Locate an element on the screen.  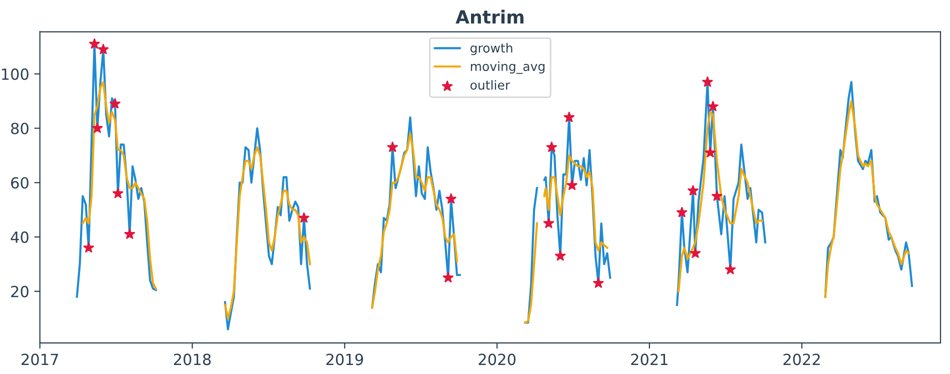
x-tick-label: 2022 is located at coordinates (802, 360).